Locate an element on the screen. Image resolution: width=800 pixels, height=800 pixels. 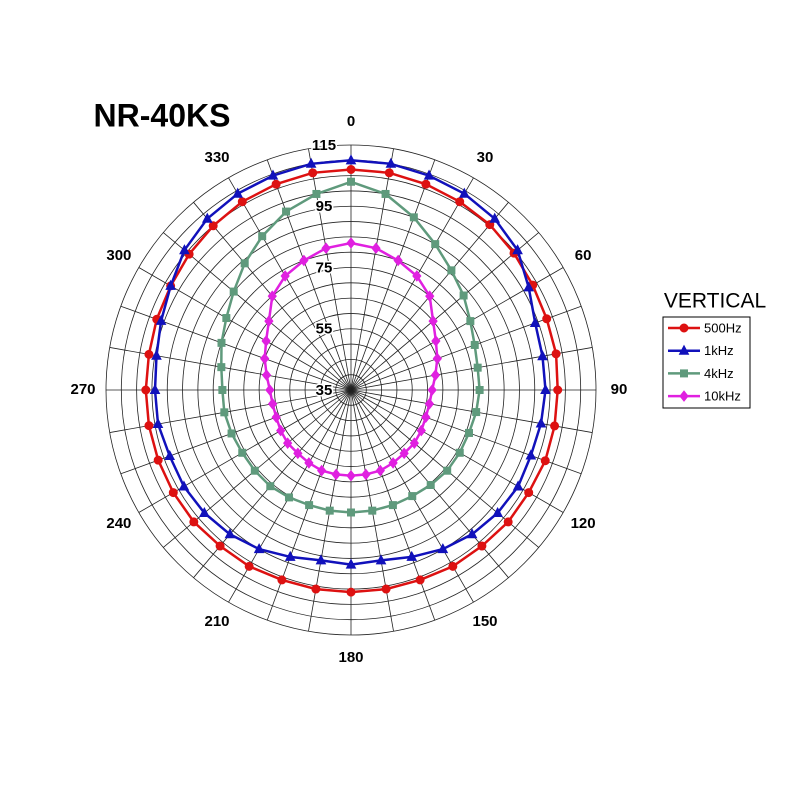
legend-title: VERTICAL is located at coordinates (715, 301).